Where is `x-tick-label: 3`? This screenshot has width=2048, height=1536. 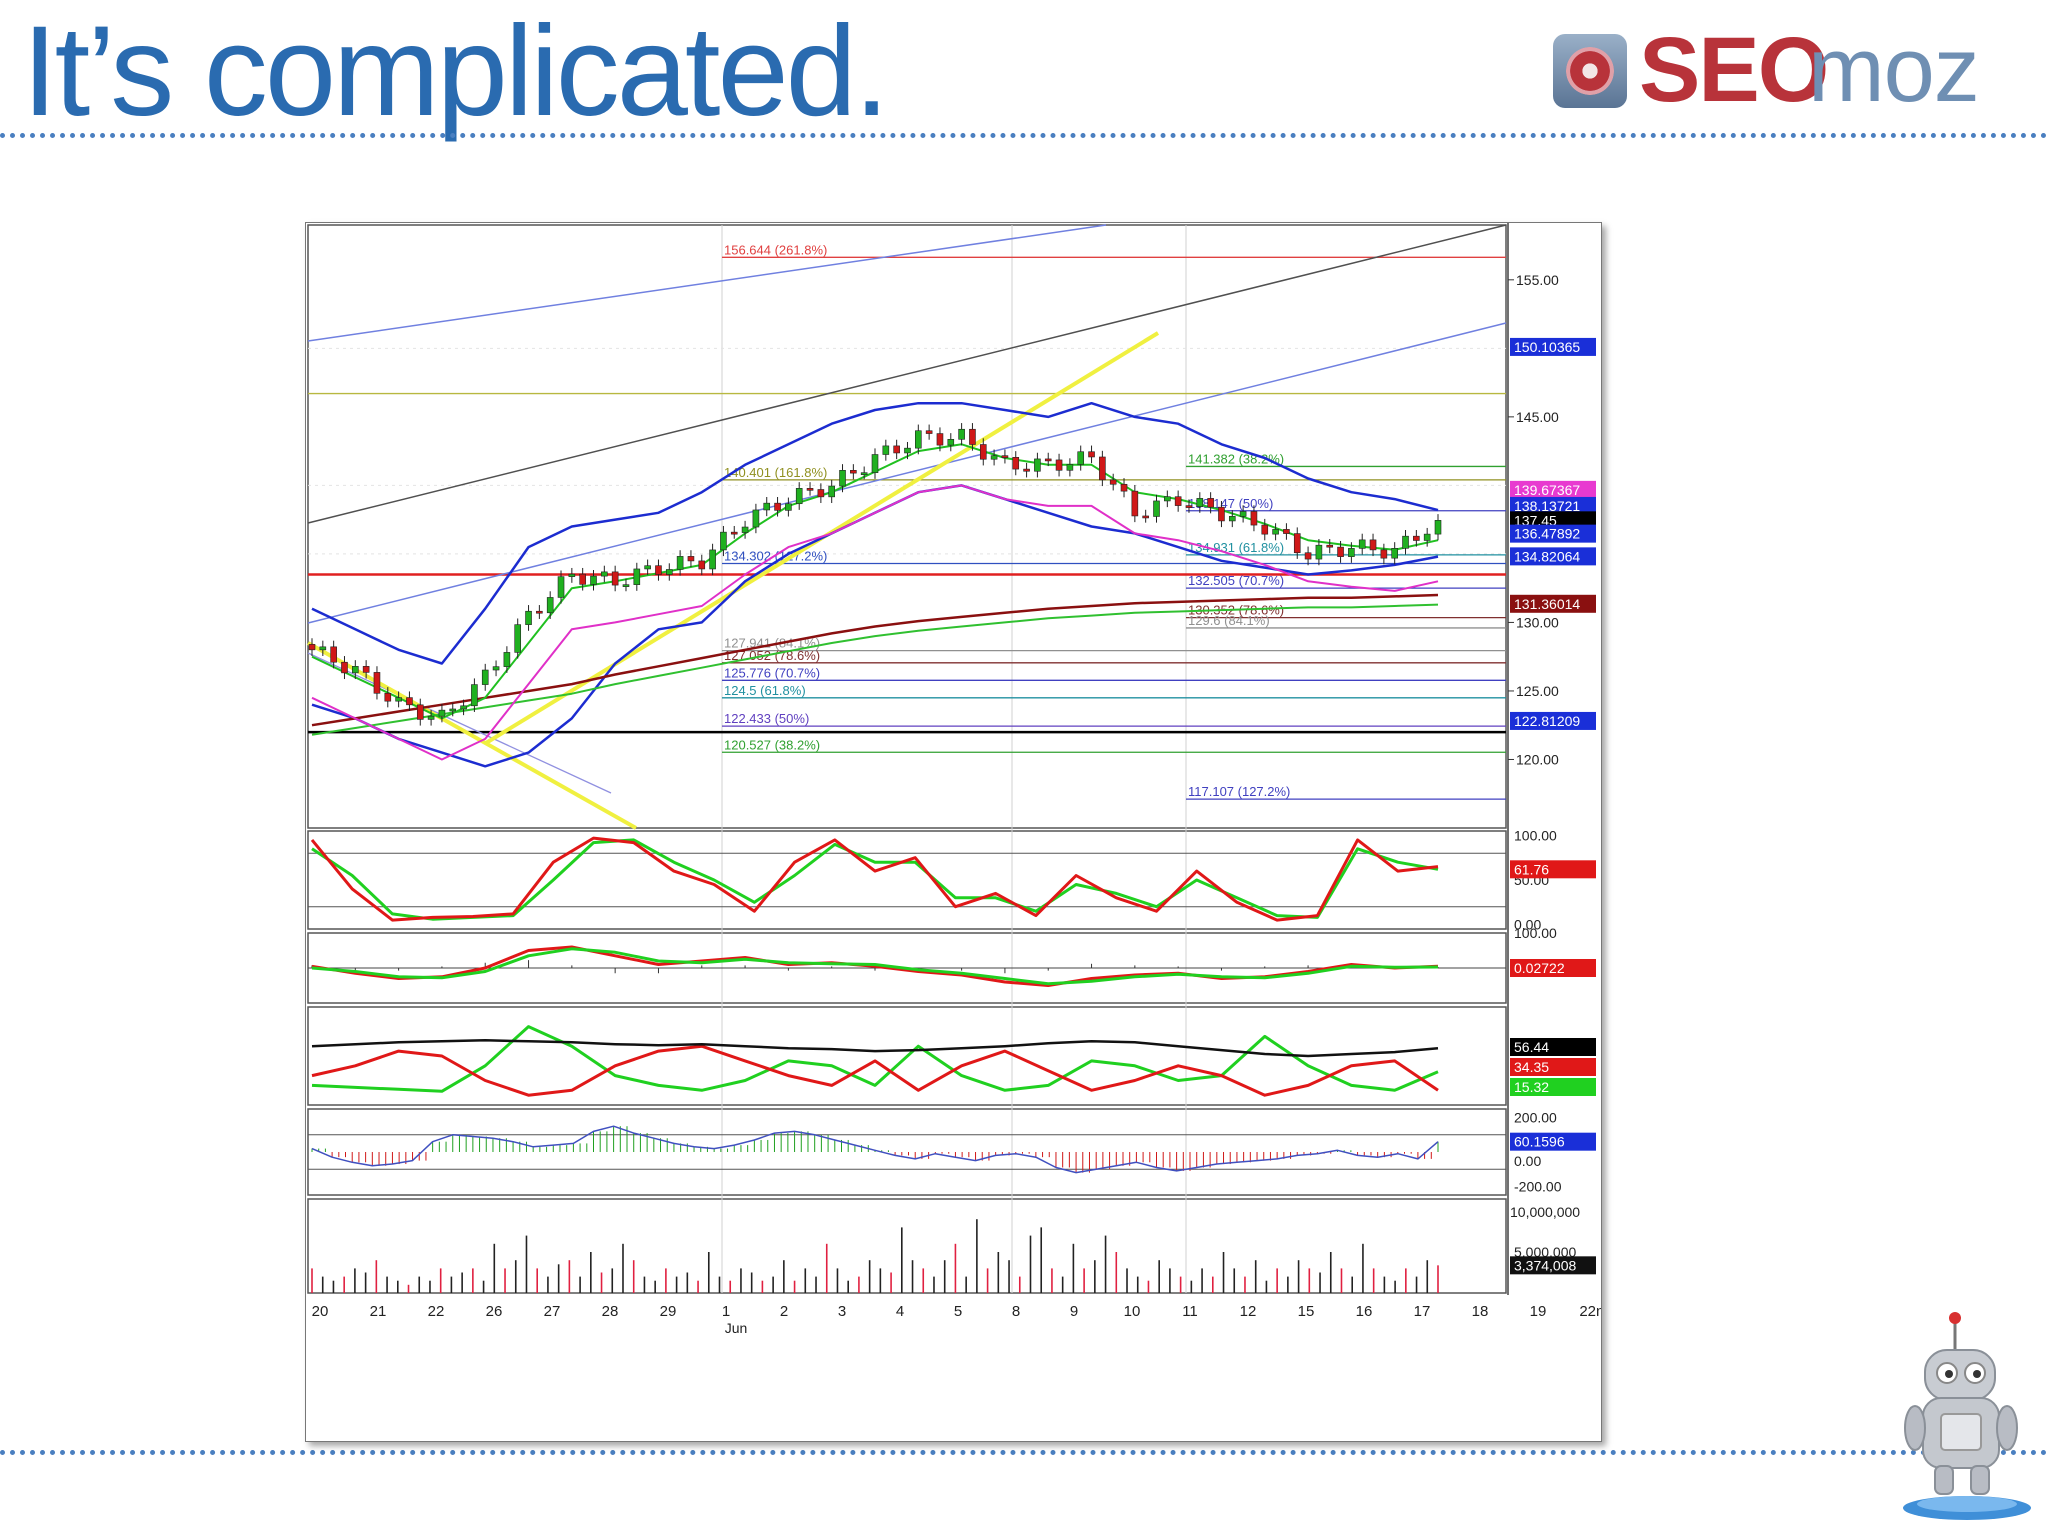 x-tick-label: 3 is located at coordinates (842, 1311).